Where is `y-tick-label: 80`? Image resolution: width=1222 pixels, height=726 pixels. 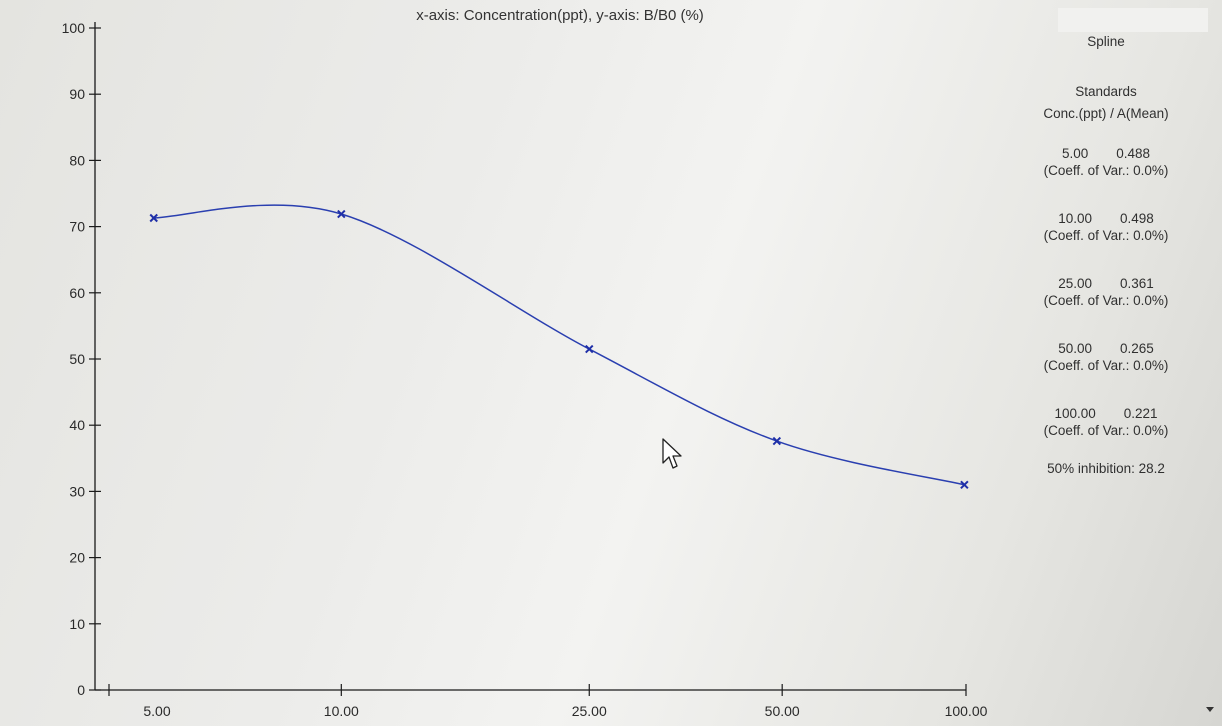
y-tick-label: 80 is located at coordinates (77, 160).